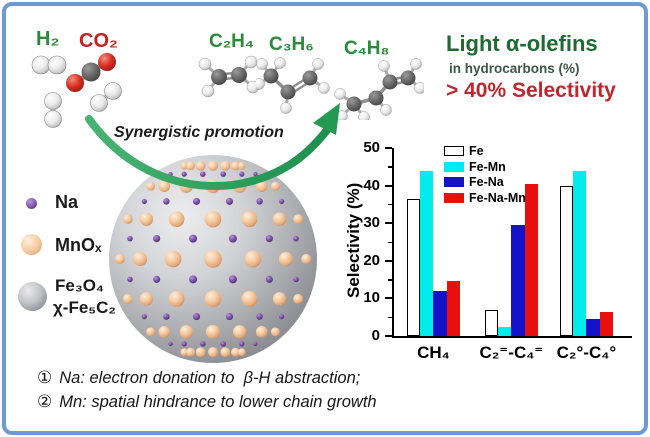 This screenshot has height=437, width=650. Describe the element at coordinates (291, 44) in the screenshot. I see `c3h6-label: C₃H₆` at that location.